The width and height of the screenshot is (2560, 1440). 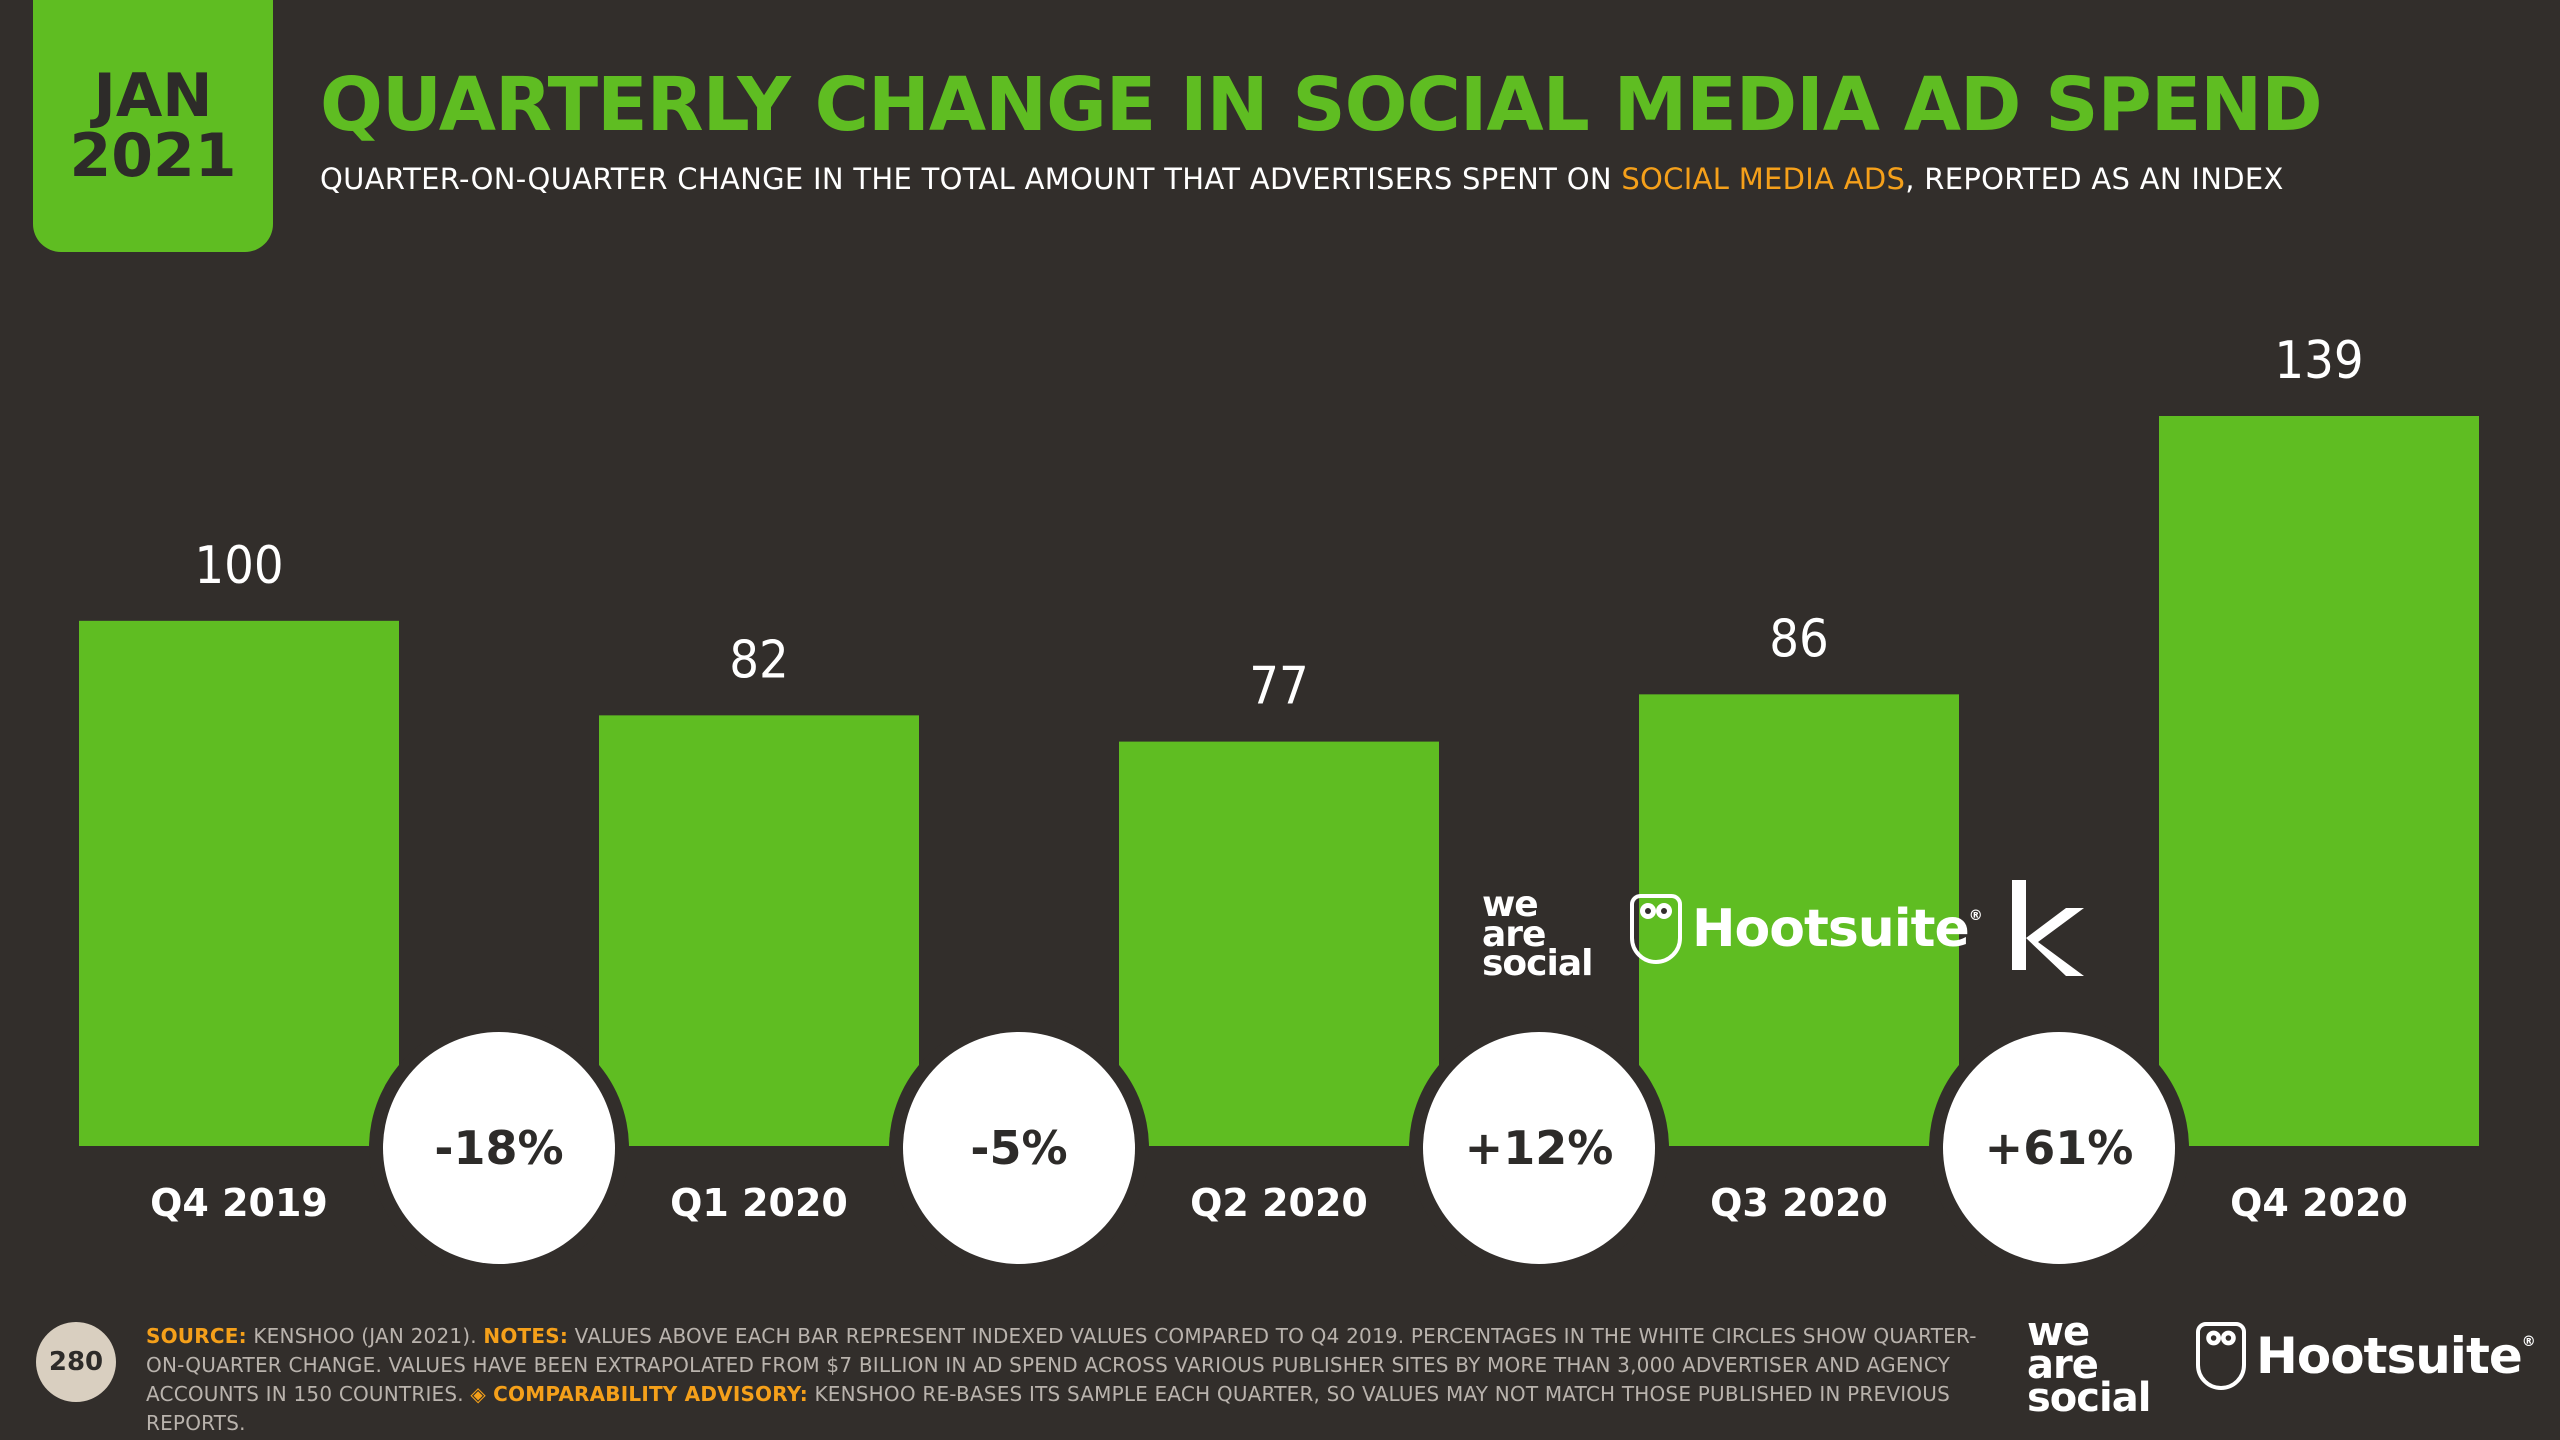 I want to click on category-label: Q2 2020, so click(x=1279, y=1203).